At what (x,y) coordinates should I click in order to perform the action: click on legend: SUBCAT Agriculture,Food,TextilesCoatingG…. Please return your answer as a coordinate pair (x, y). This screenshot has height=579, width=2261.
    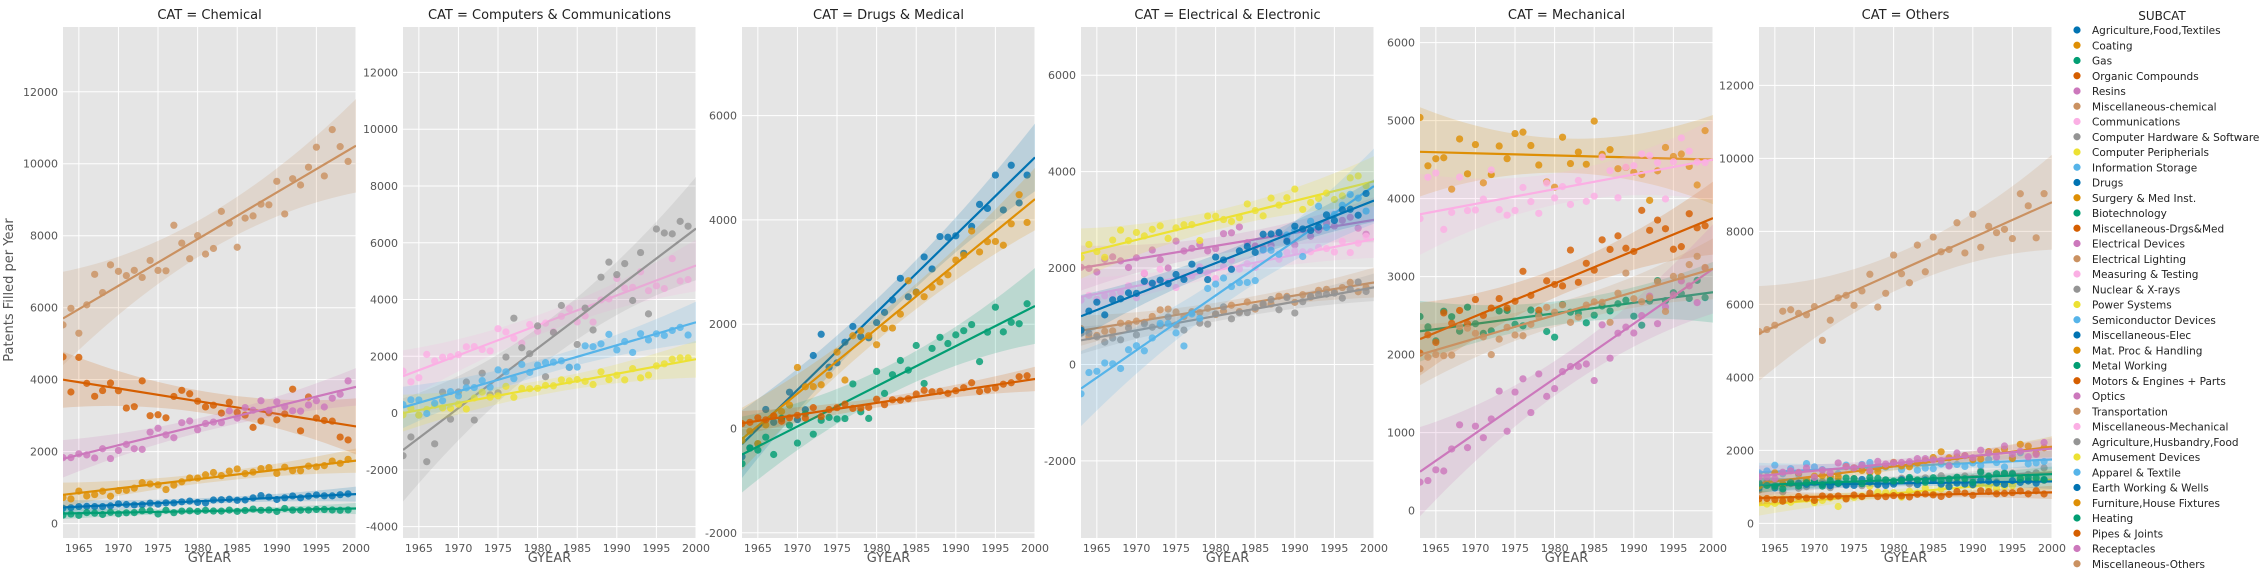
    Looking at the image, I should click on (2166, 290).